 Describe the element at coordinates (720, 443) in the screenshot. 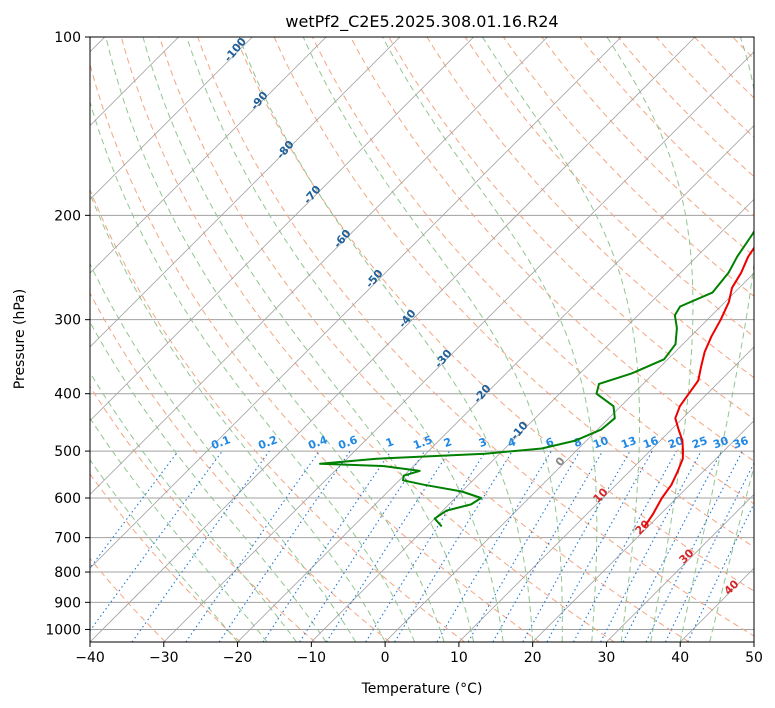

I see `mixing-ratio-label: 30` at that location.